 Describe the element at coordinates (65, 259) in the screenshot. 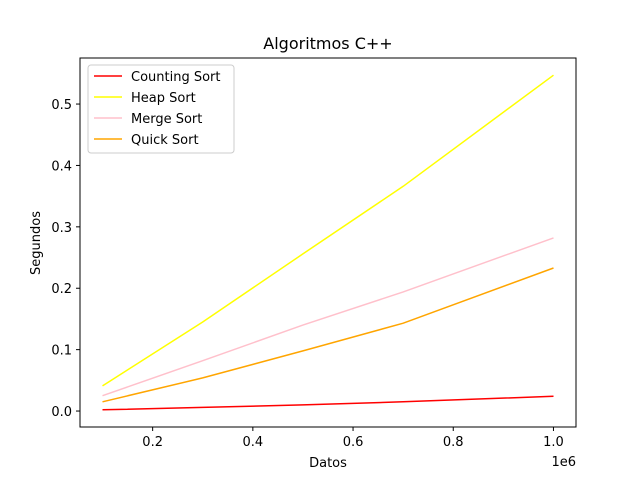

I see `y-axis: 0.0 0.1 0.2 0.3 0.4 0.5` at that location.